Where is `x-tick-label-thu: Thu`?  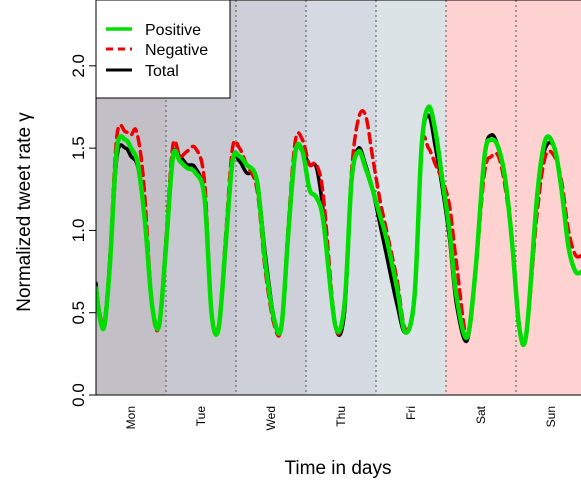
x-tick-label-thu: Thu is located at coordinates (341, 416).